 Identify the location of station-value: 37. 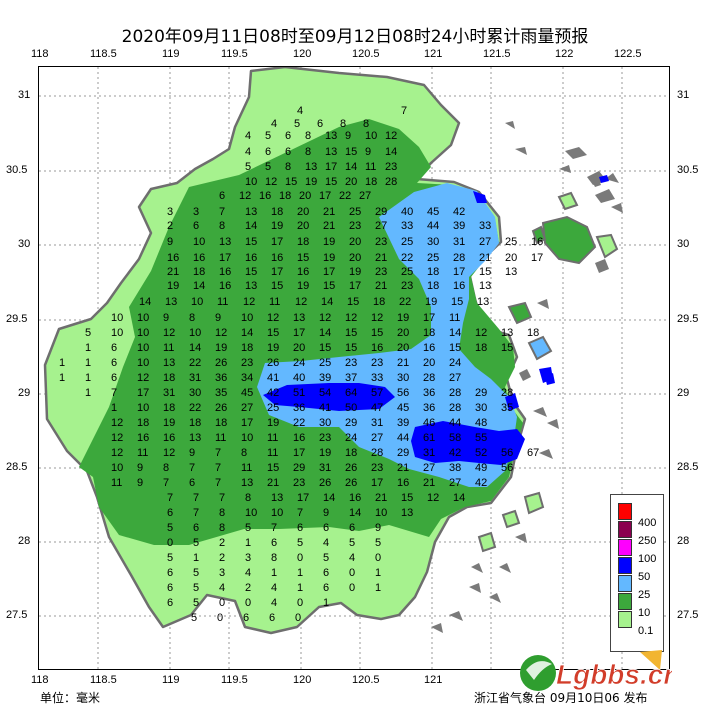
(351, 378).